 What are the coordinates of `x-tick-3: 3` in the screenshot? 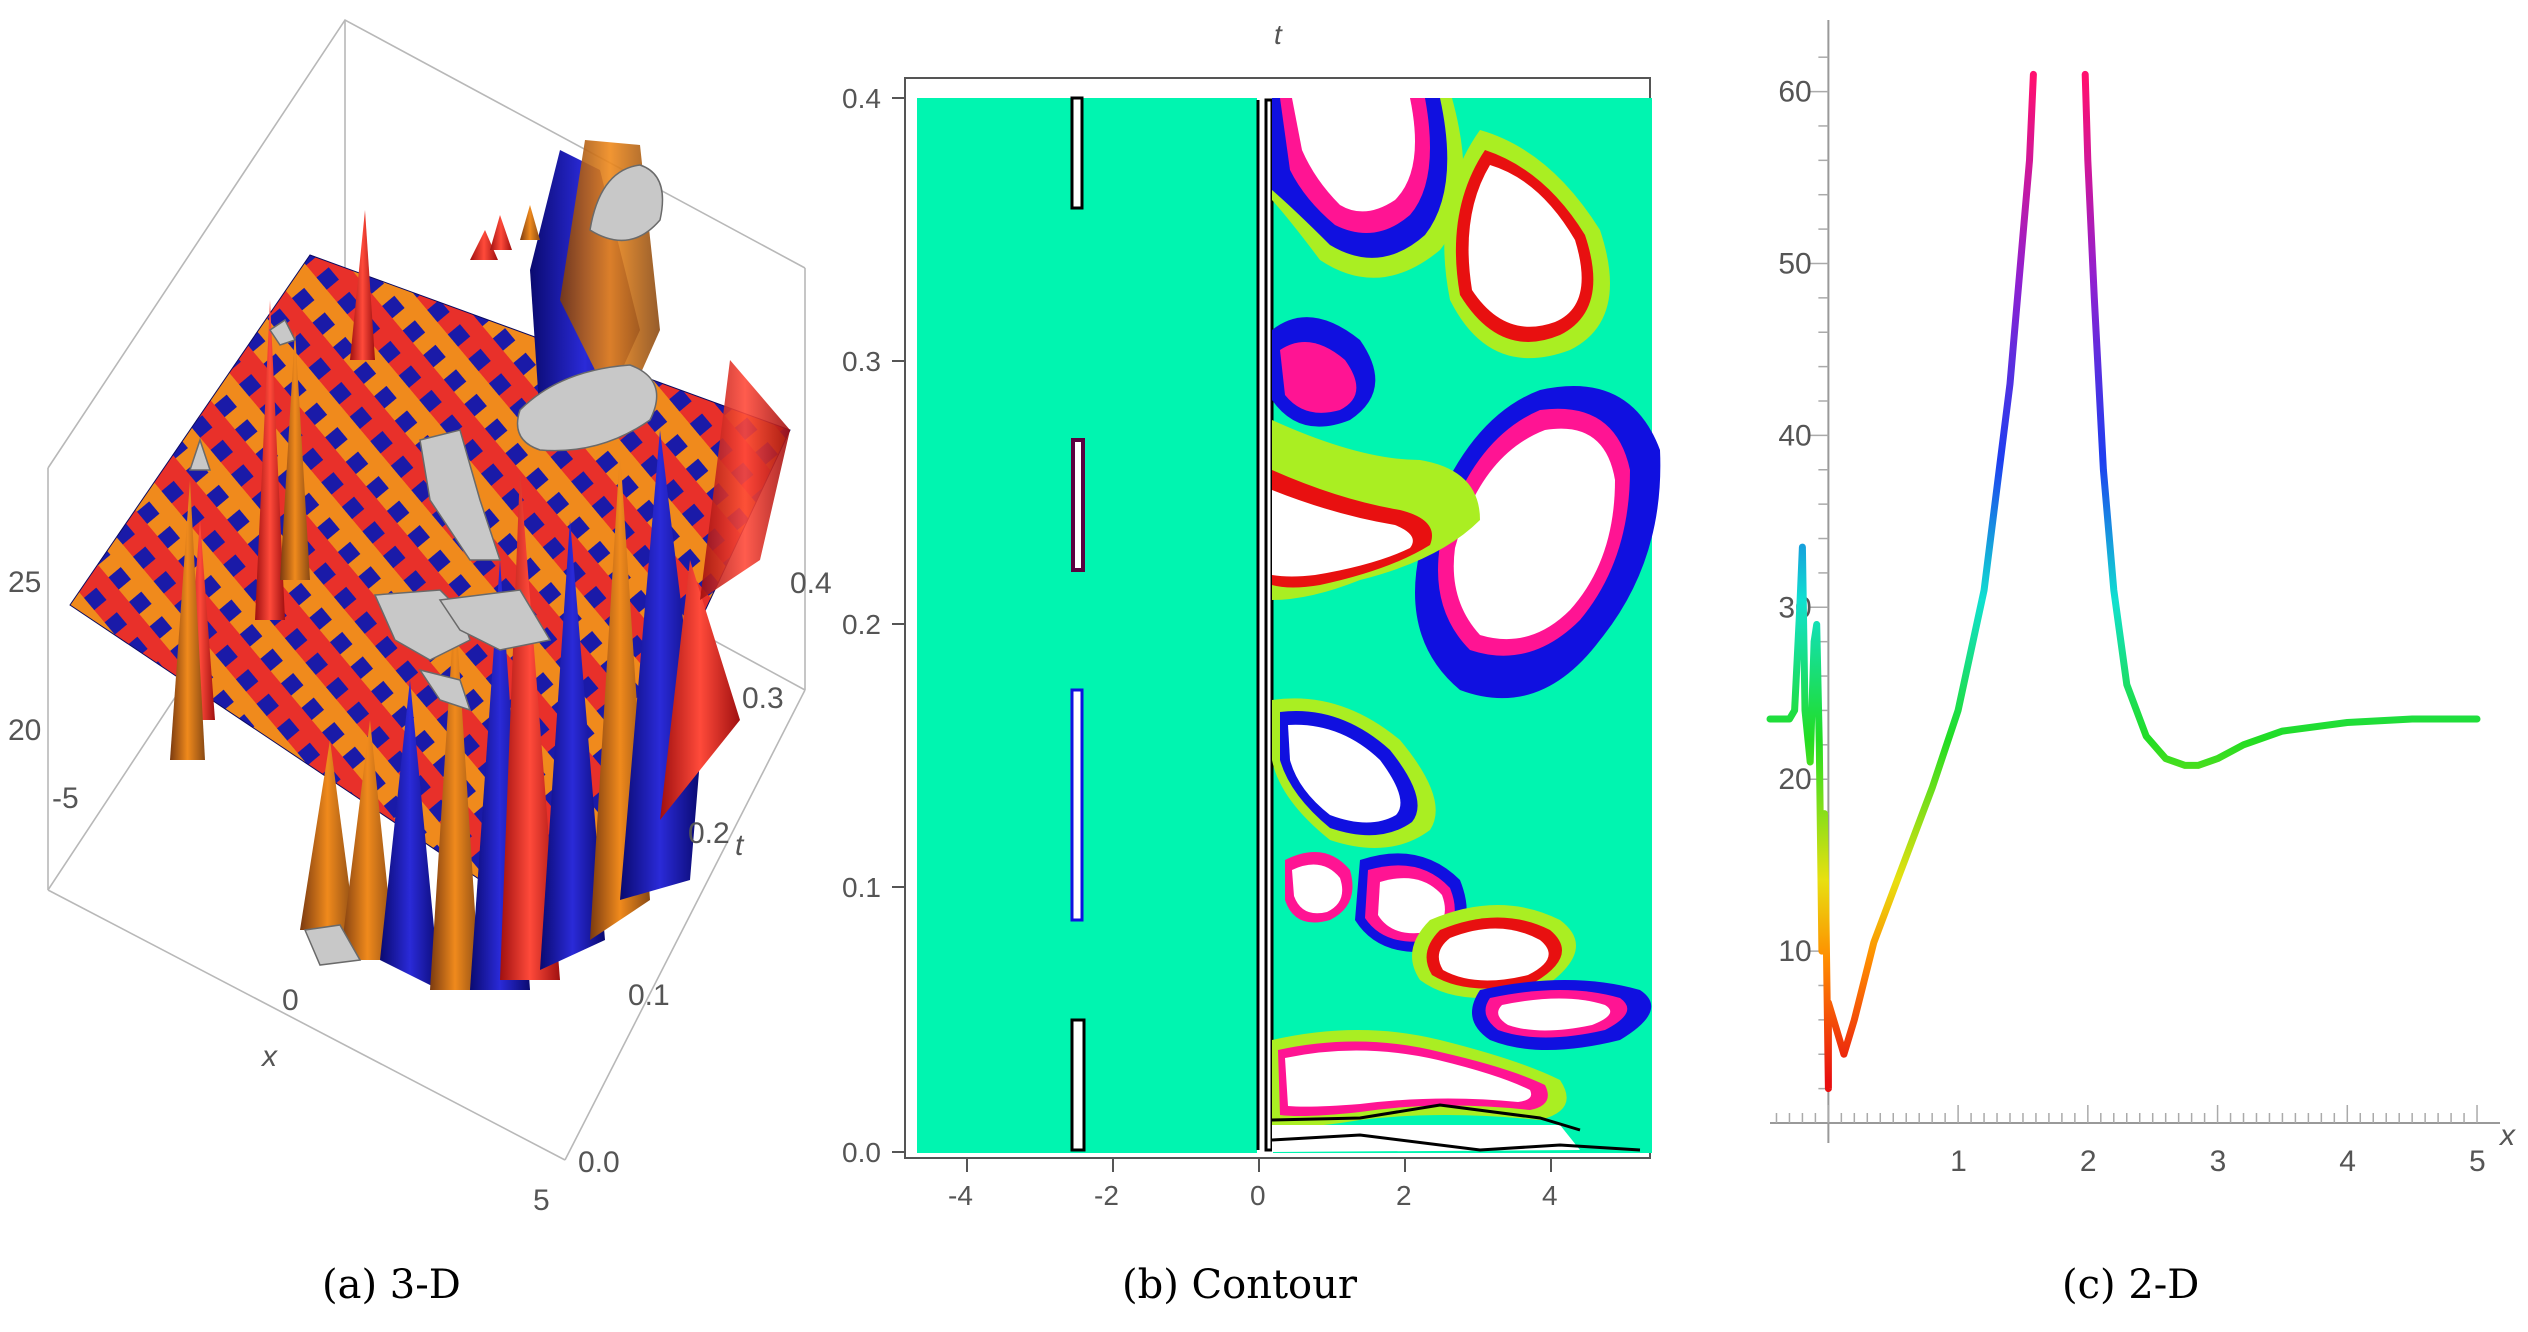 It's located at (2218, 1161).